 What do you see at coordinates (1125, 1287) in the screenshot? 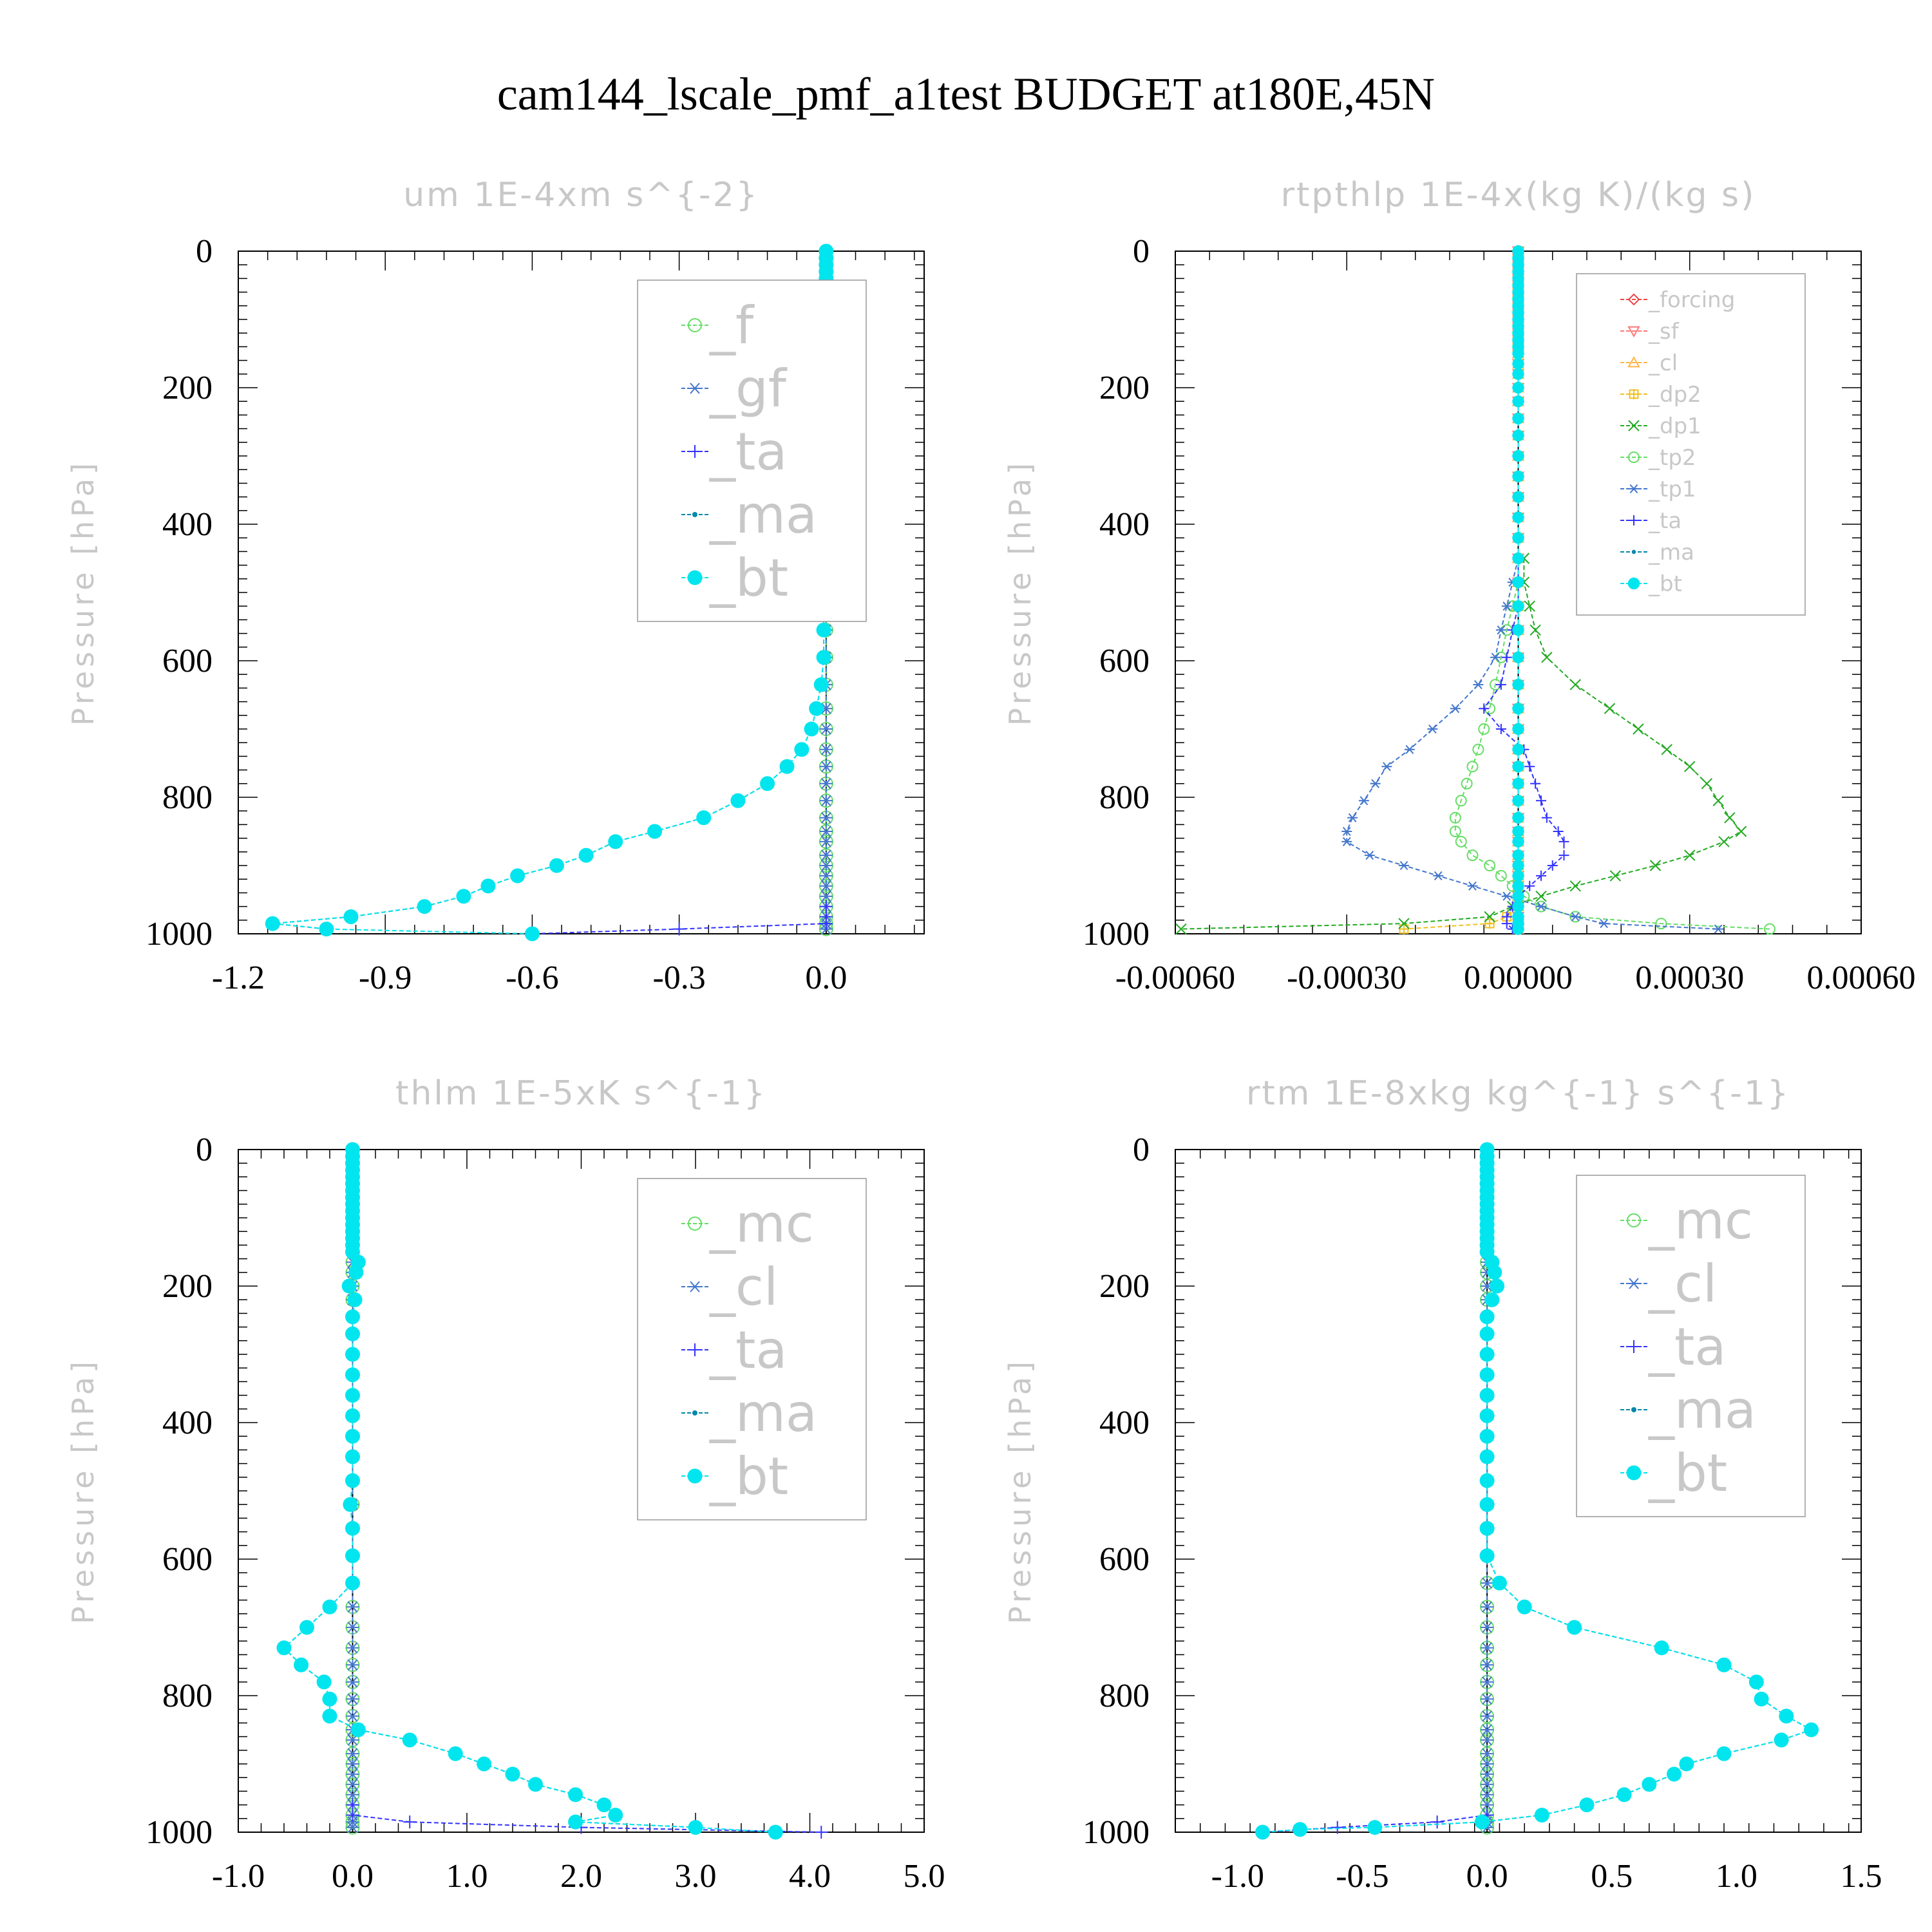
I see `y-tick-label: 200` at bounding box center [1125, 1287].